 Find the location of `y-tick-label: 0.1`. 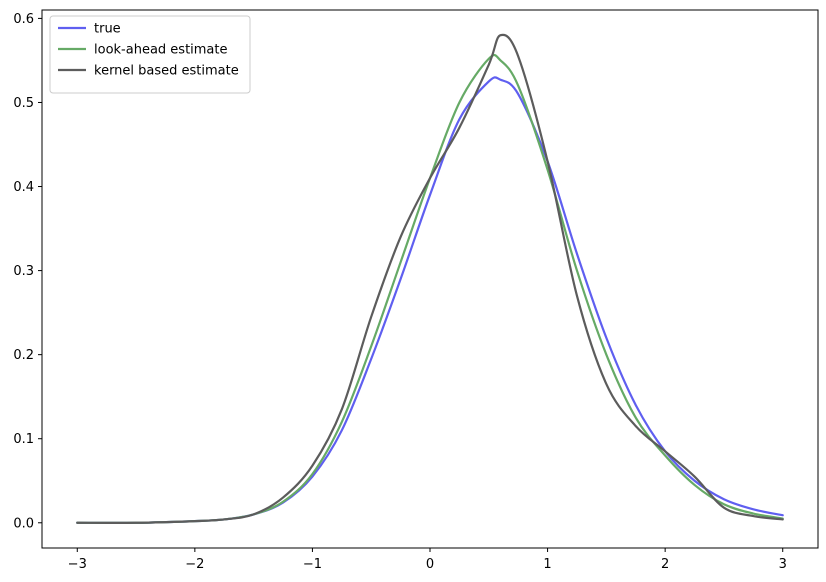

y-tick-label: 0.1 is located at coordinates (23, 439).